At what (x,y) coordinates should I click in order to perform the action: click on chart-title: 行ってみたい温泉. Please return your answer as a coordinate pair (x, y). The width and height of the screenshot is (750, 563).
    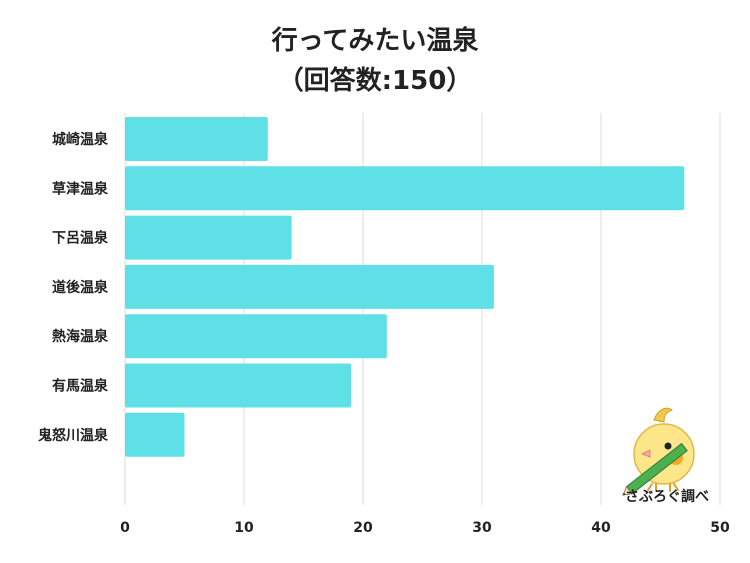
    Looking at the image, I should click on (375, 41).